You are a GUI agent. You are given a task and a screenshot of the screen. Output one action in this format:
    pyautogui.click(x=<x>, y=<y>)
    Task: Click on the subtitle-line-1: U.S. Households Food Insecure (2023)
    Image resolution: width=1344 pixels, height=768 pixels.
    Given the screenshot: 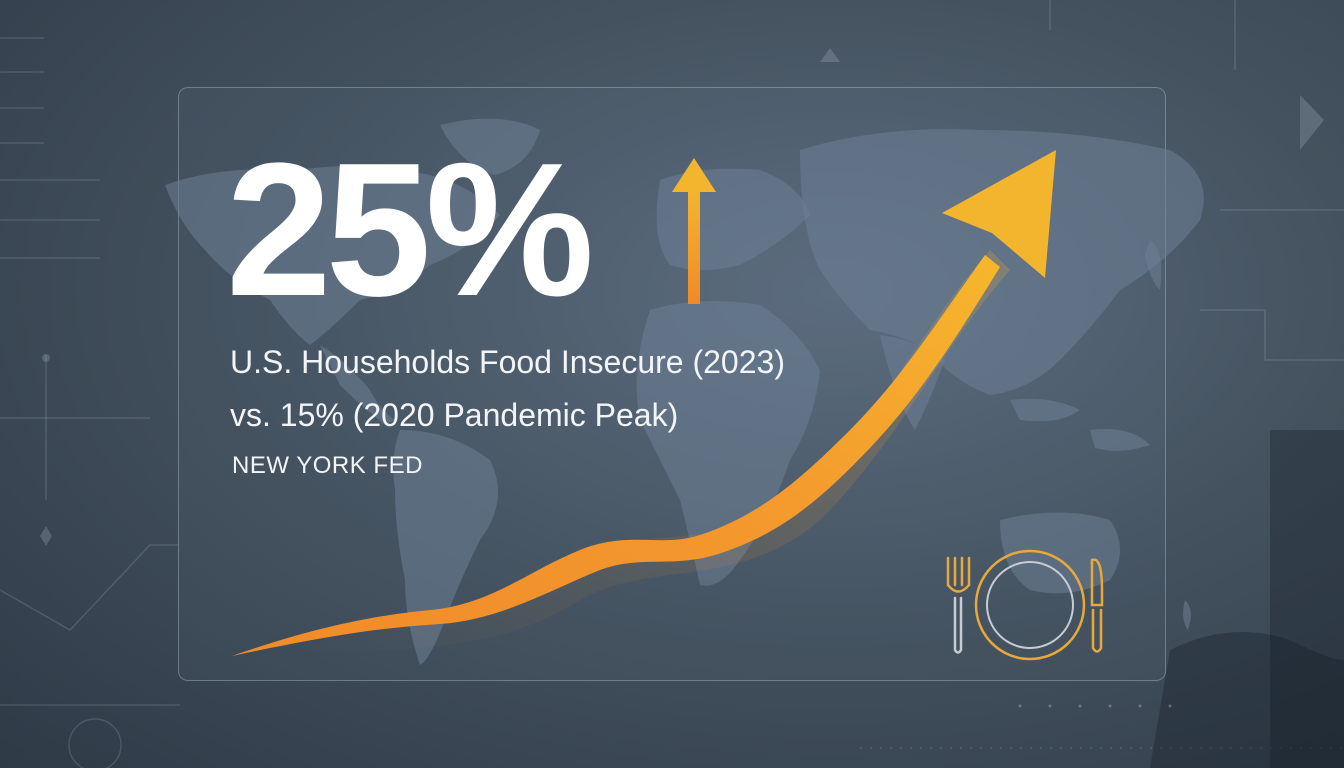 What is the action you would take?
    pyautogui.click(x=507, y=362)
    